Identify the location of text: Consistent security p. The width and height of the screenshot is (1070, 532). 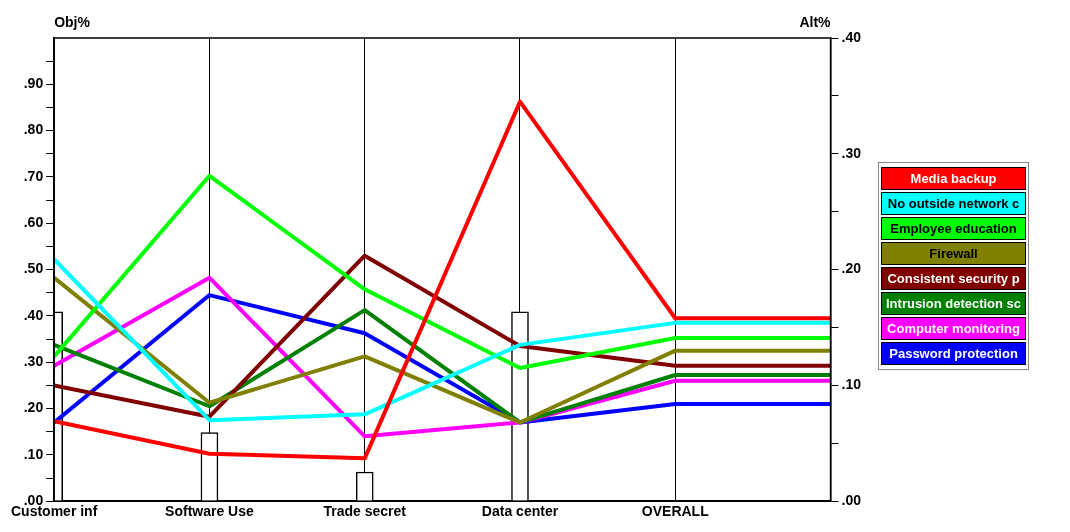
(954, 278).